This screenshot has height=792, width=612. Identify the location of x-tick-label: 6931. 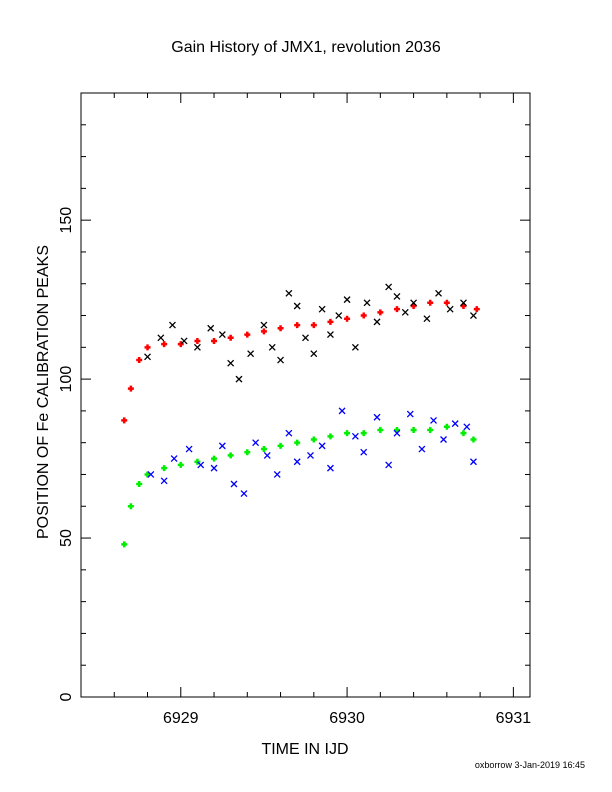
(514, 718).